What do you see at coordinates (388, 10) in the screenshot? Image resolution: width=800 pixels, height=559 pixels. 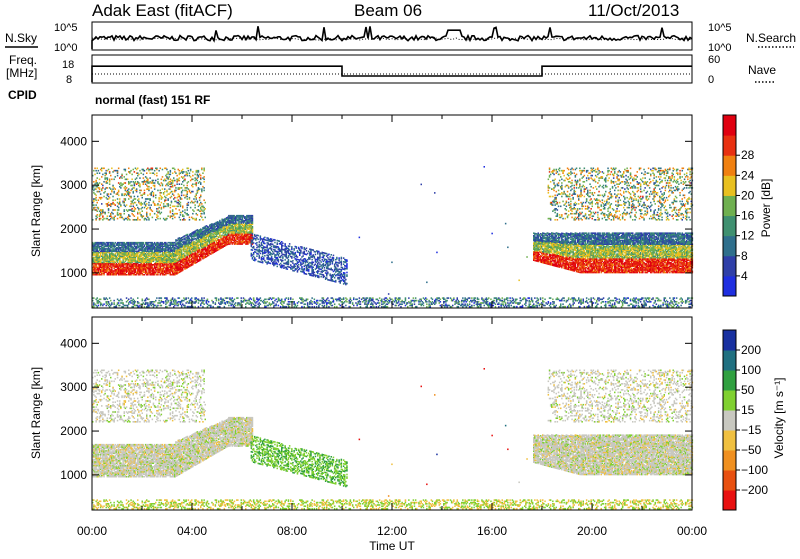 I see `beam-title: Beam 06` at bounding box center [388, 10].